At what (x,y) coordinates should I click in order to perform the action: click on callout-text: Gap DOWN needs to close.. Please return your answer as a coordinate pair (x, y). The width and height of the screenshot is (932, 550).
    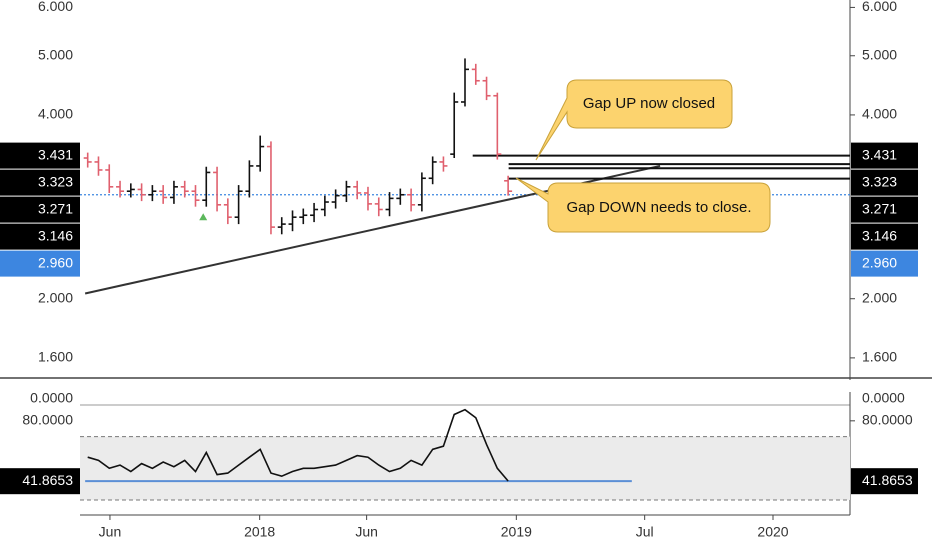
    Looking at the image, I should click on (658, 207).